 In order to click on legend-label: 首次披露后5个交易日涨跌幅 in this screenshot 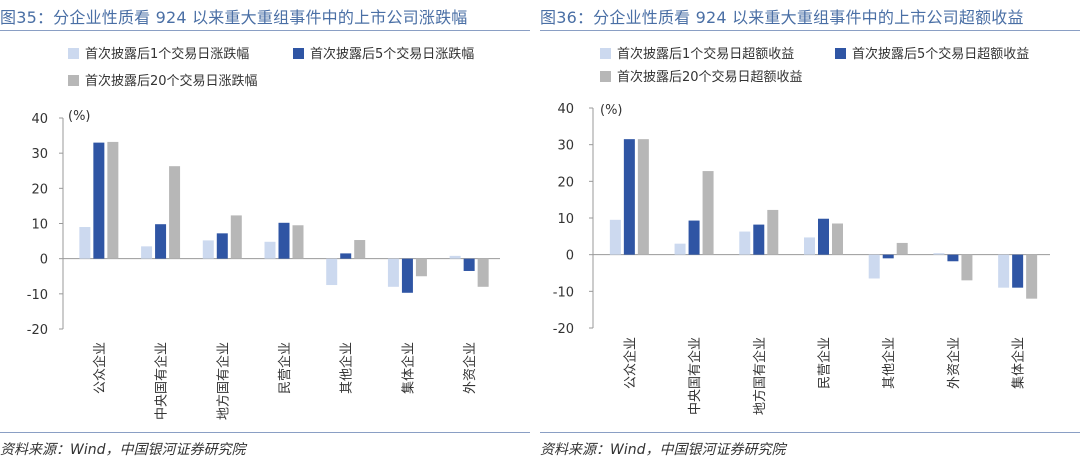, I will do `click(392, 54)`.